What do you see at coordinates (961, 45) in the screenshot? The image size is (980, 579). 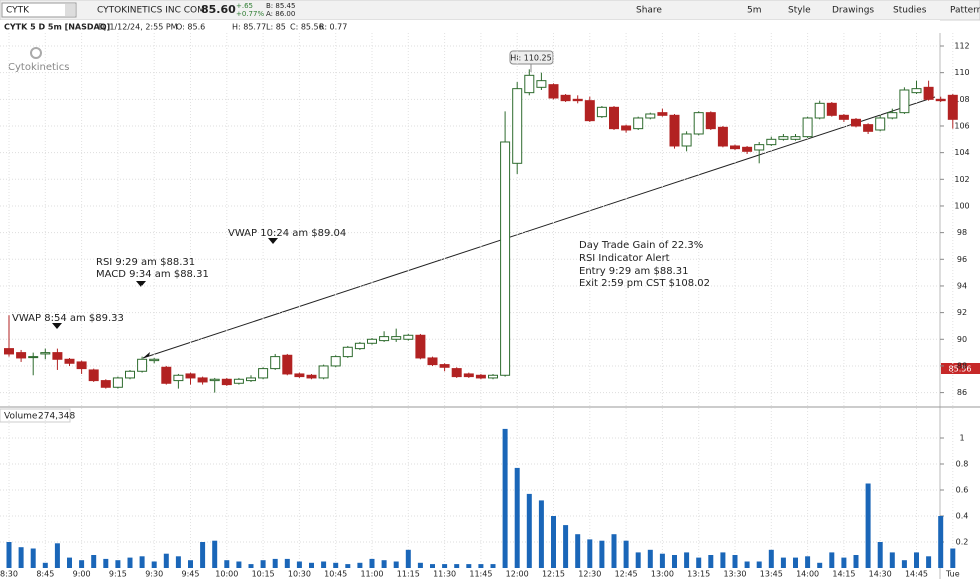 I see `y-tick-label: 112` at bounding box center [961, 45].